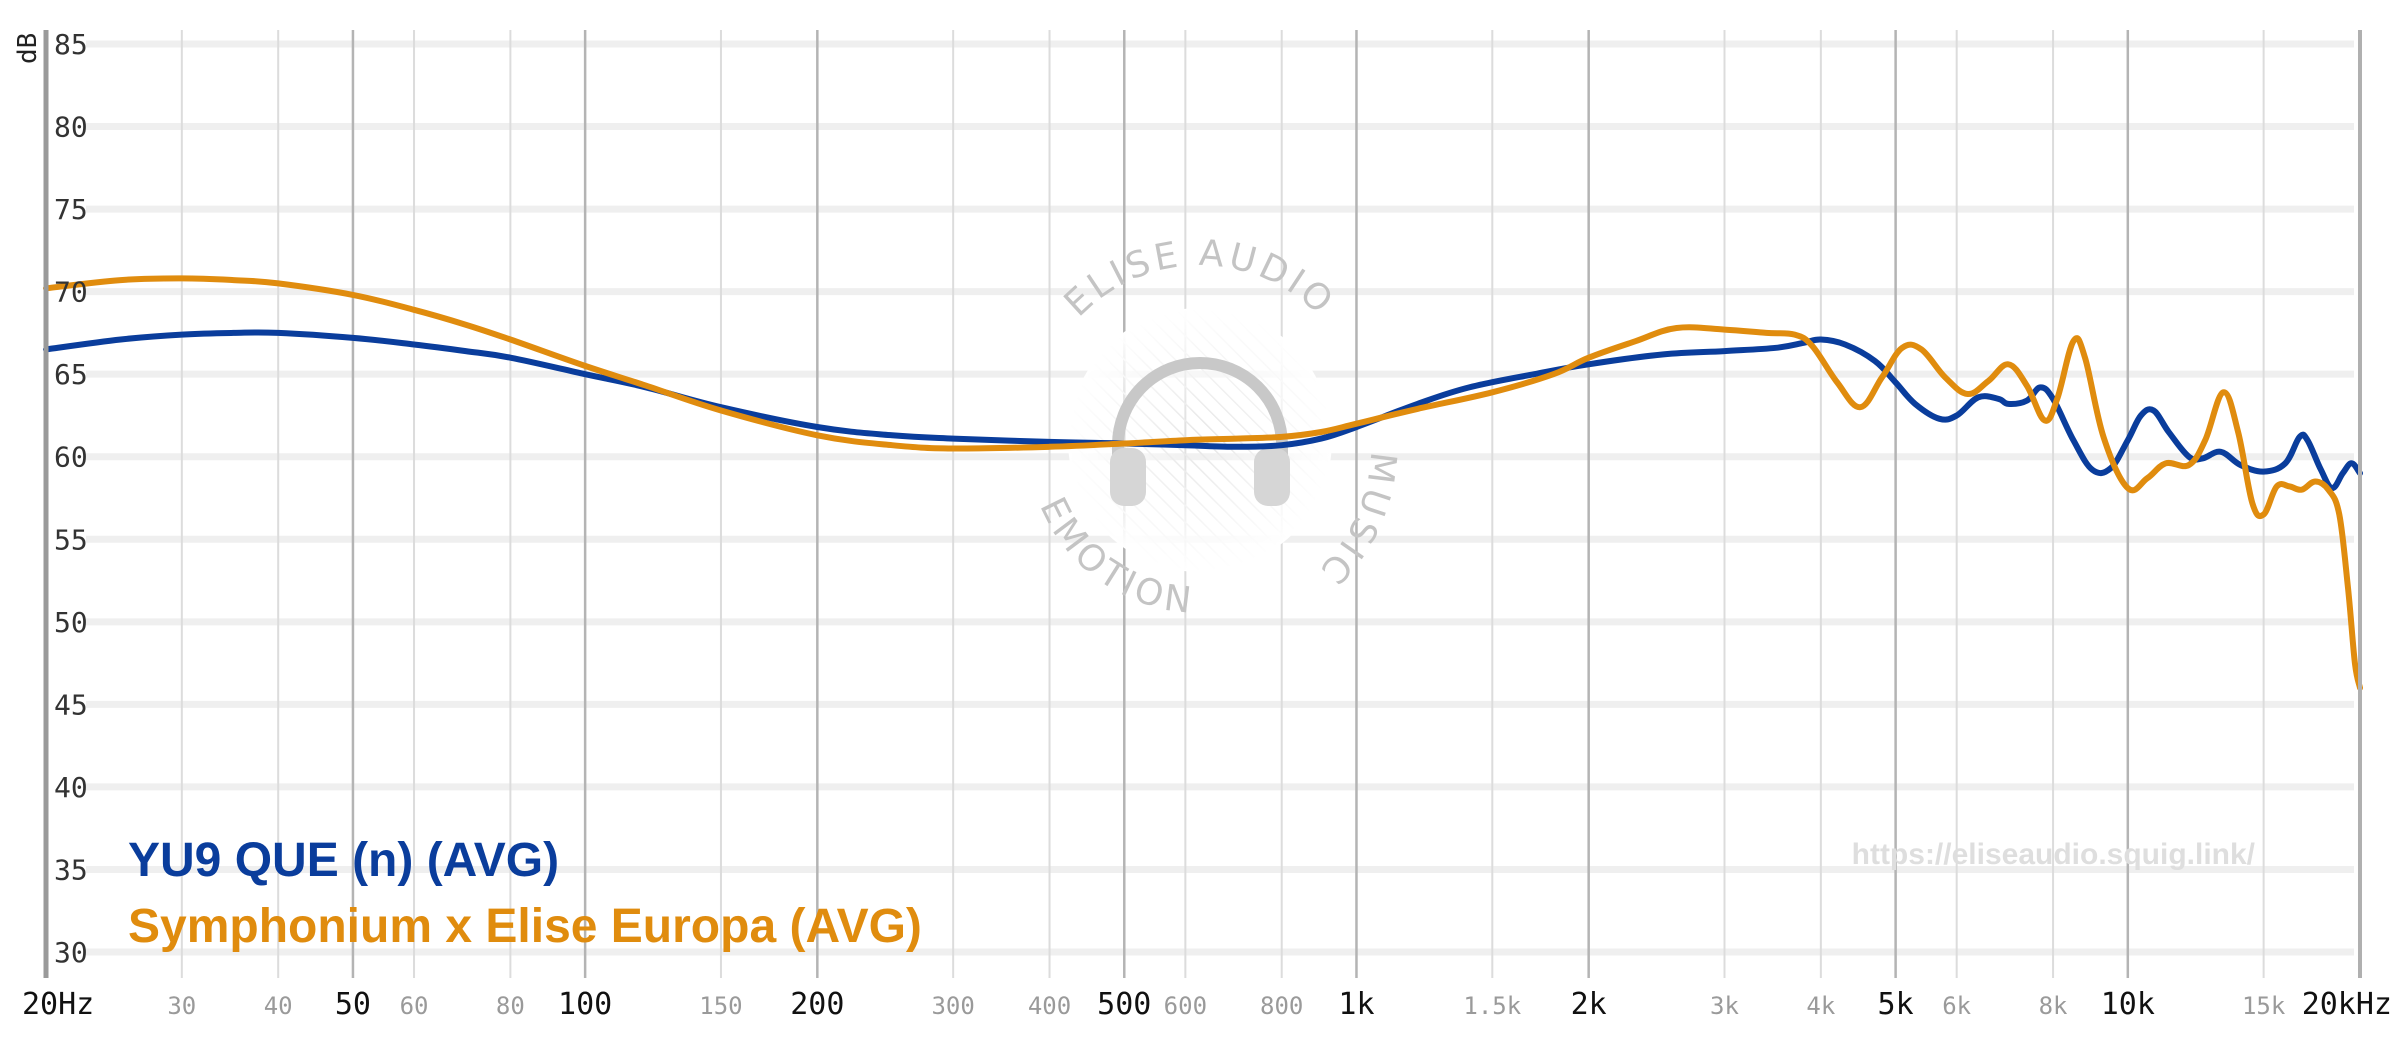 The height and width of the screenshot is (1038, 2400). I want to click on x-tick-label-40: 40, so click(278, 1006).